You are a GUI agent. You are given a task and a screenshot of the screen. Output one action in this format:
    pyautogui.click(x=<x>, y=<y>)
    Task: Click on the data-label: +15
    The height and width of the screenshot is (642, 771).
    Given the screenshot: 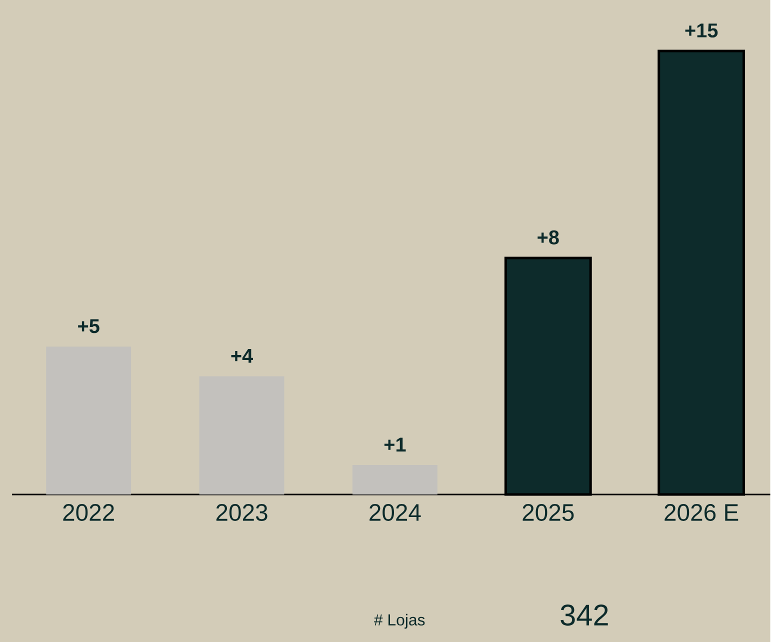 What is the action you would take?
    pyautogui.click(x=701, y=30)
    